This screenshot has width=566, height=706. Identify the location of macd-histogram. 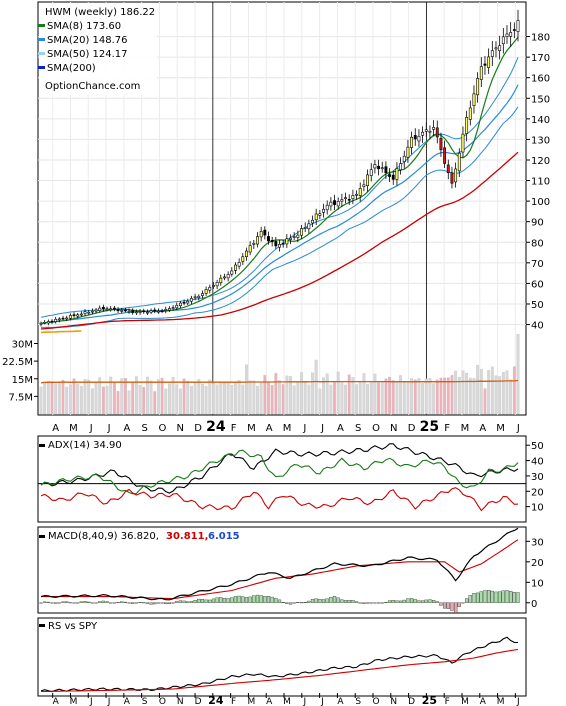
(279, 602).